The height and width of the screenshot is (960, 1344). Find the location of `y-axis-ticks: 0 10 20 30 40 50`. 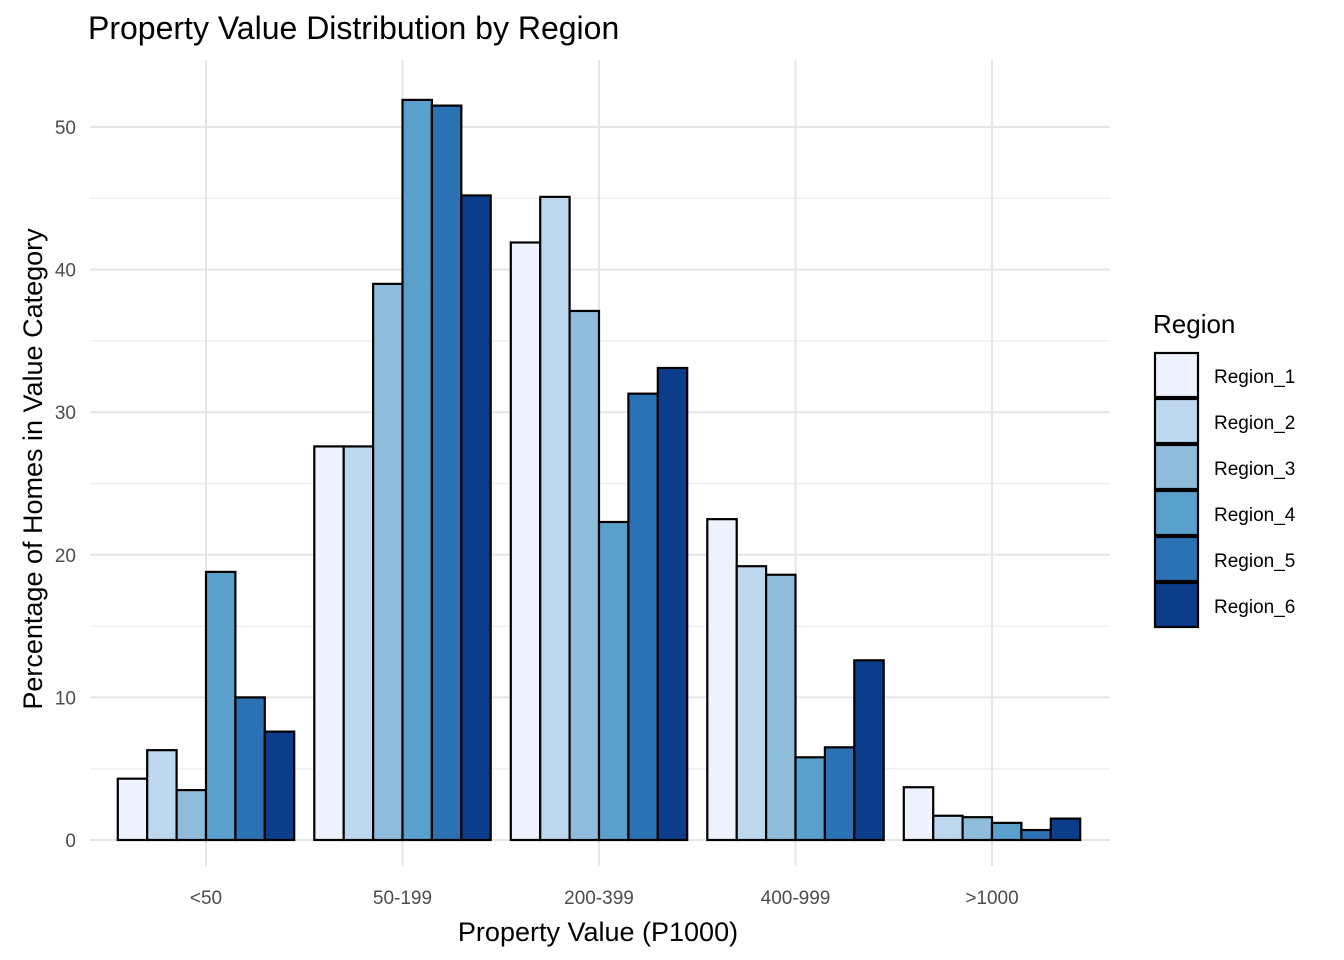

y-axis-ticks: 0 10 20 30 40 50 is located at coordinates (65, 485).